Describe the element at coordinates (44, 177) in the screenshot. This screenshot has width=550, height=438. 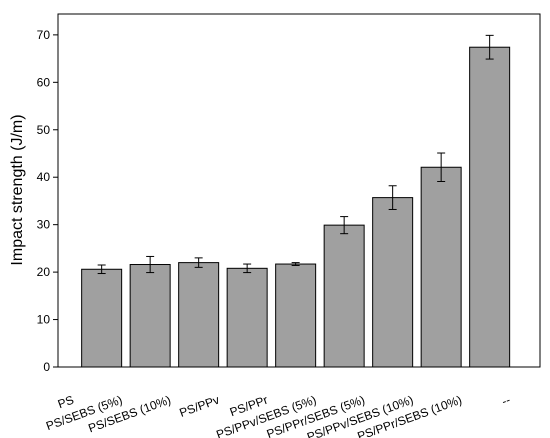
I see `y-tick-label: 40` at that location.